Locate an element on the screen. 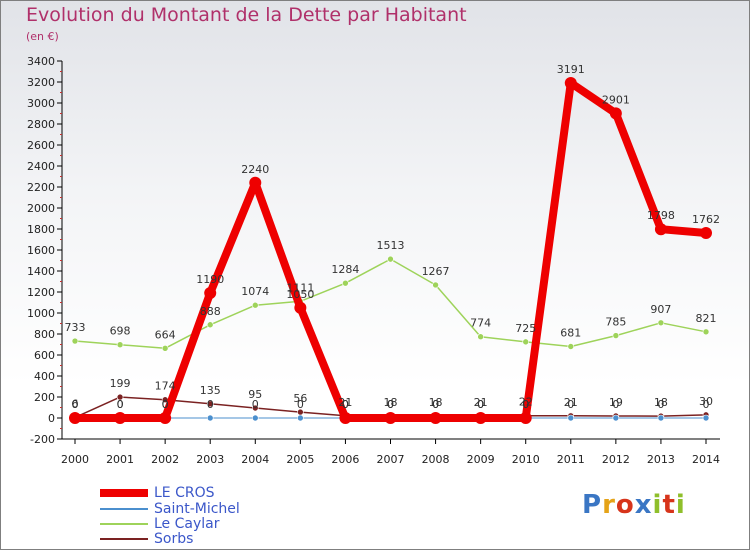 The width and height of the screenshot is (750, 550). data-label-le-cros: 1190 is located at coordinates (210, 279).